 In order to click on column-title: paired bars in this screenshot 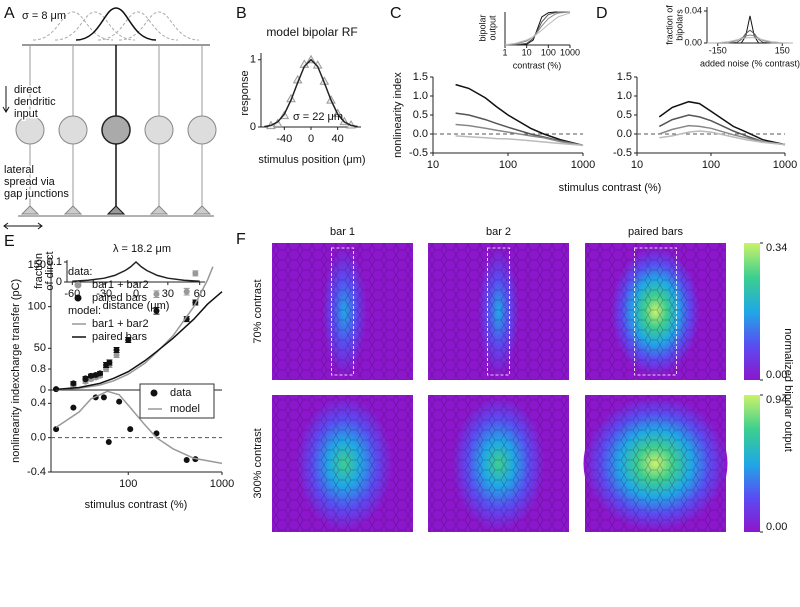, I will do `click(656, 232)`.